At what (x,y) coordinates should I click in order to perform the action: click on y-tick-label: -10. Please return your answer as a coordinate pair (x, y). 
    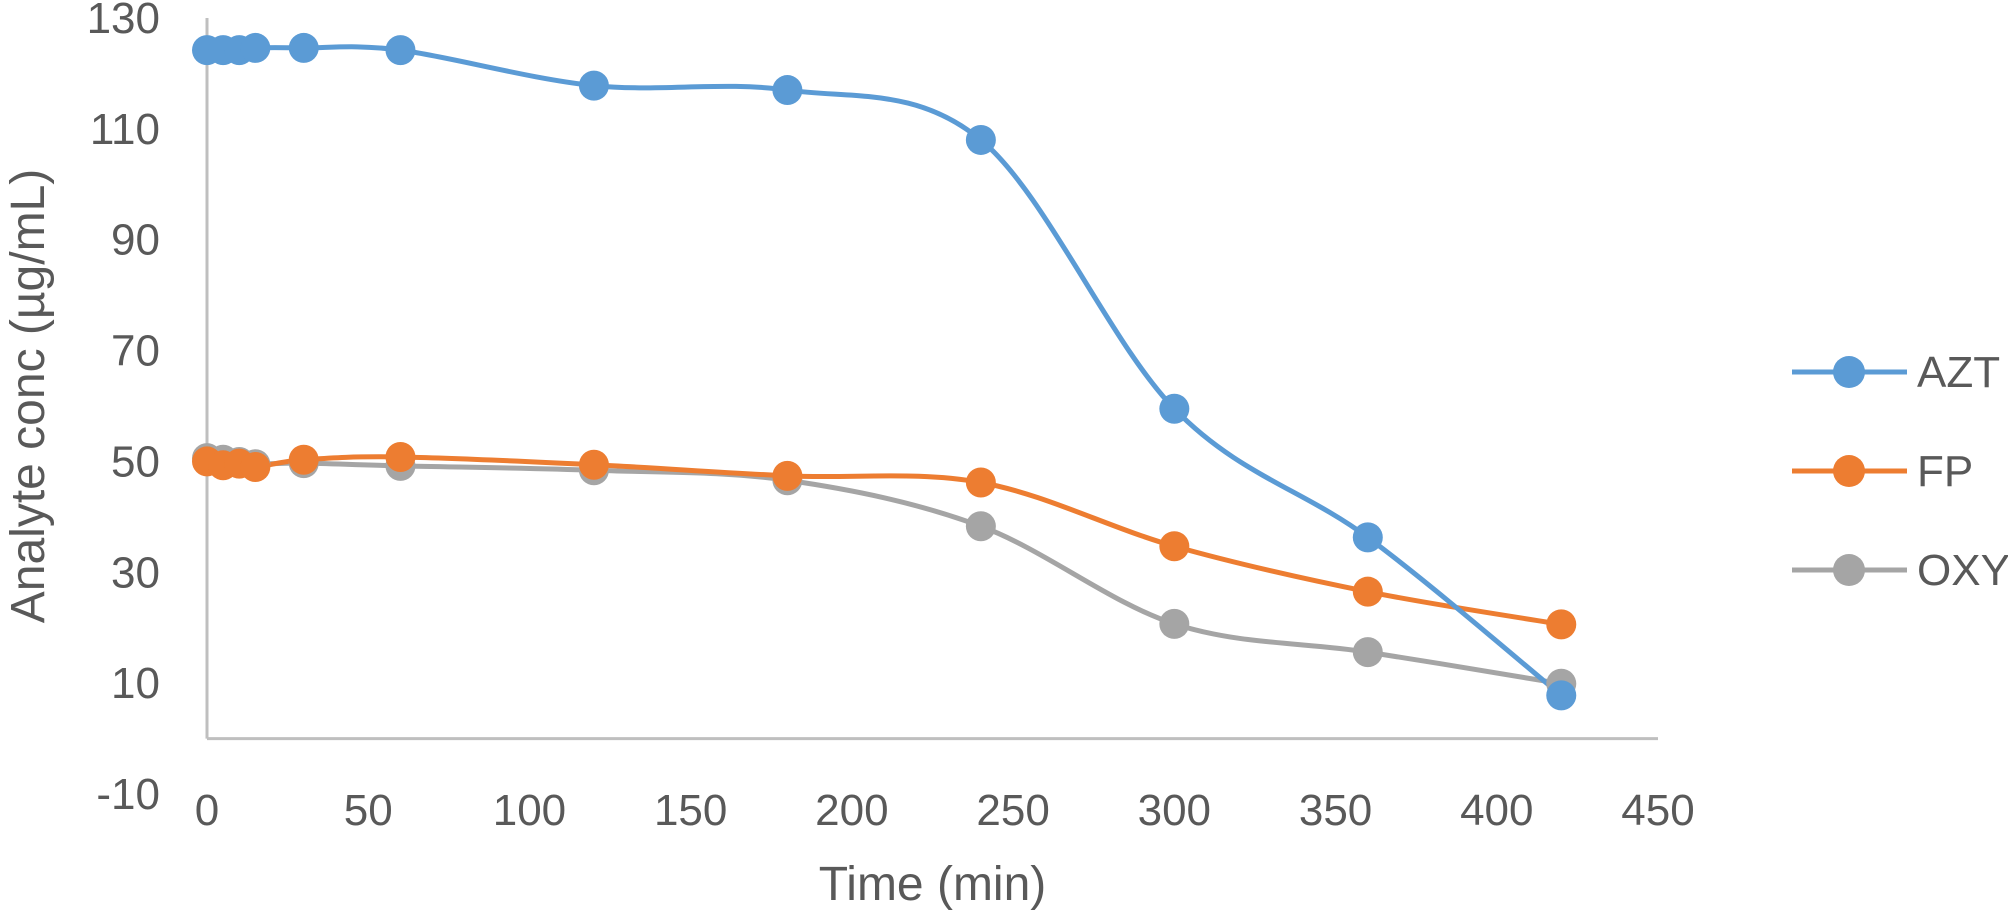
    Looking at the image, I should click on (128, 794).